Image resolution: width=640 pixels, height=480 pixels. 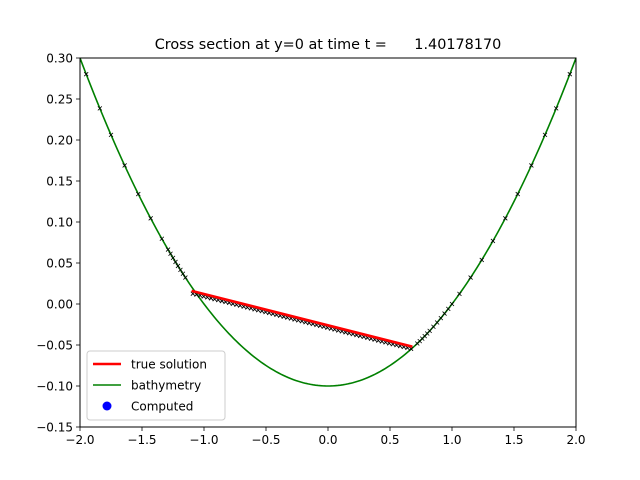 What do you see at coordinates (59, 182) in the screenshot?
I see `y-tick-label: 0.15` at bounding box center [59, 182].